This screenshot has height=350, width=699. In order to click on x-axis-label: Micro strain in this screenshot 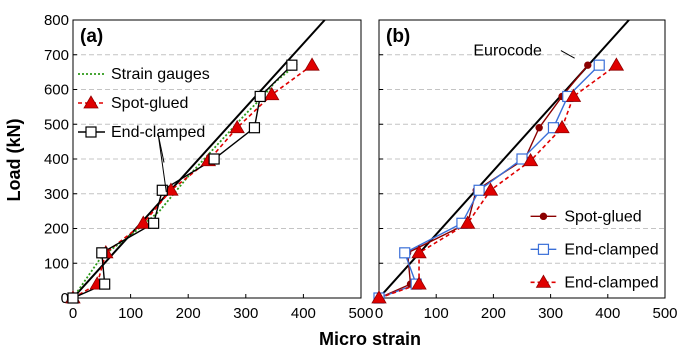, I will do `click(370, 339)`.